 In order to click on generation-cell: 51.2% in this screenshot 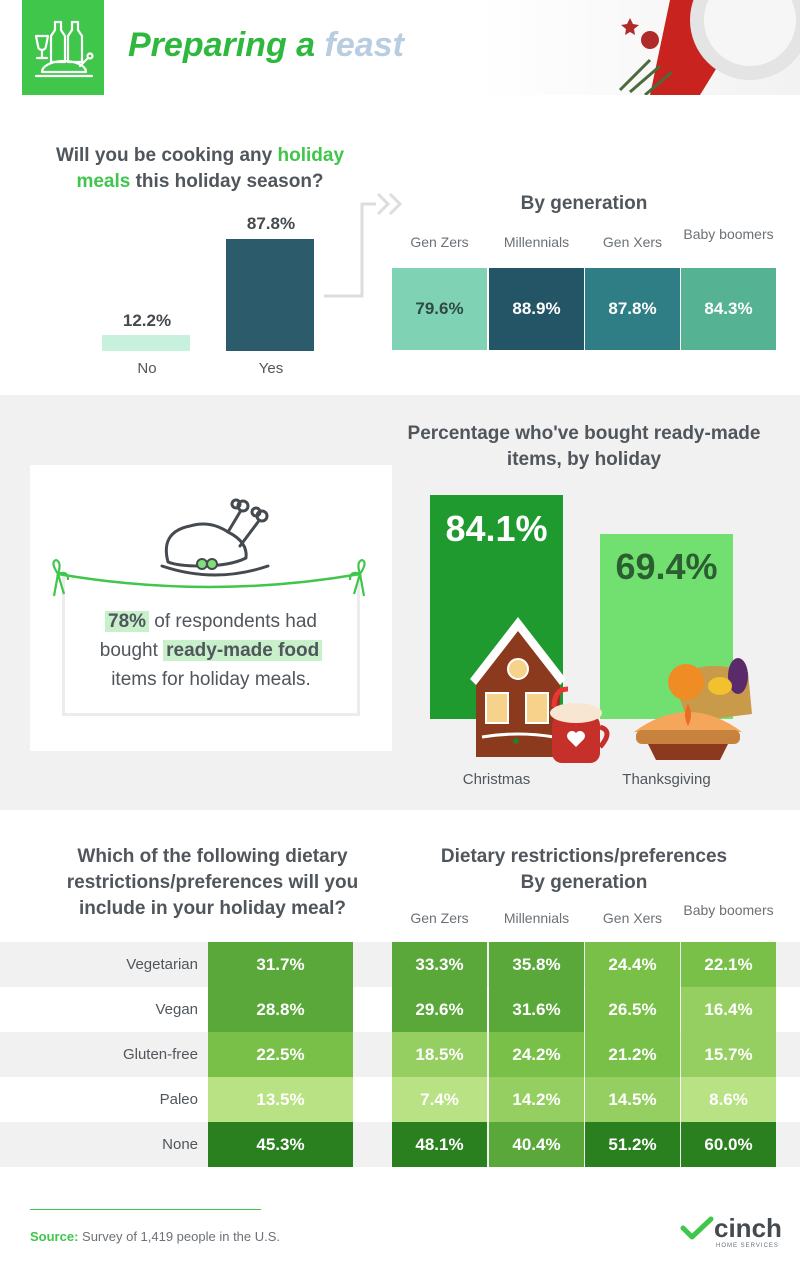, I will do `click(632, 1144)`.